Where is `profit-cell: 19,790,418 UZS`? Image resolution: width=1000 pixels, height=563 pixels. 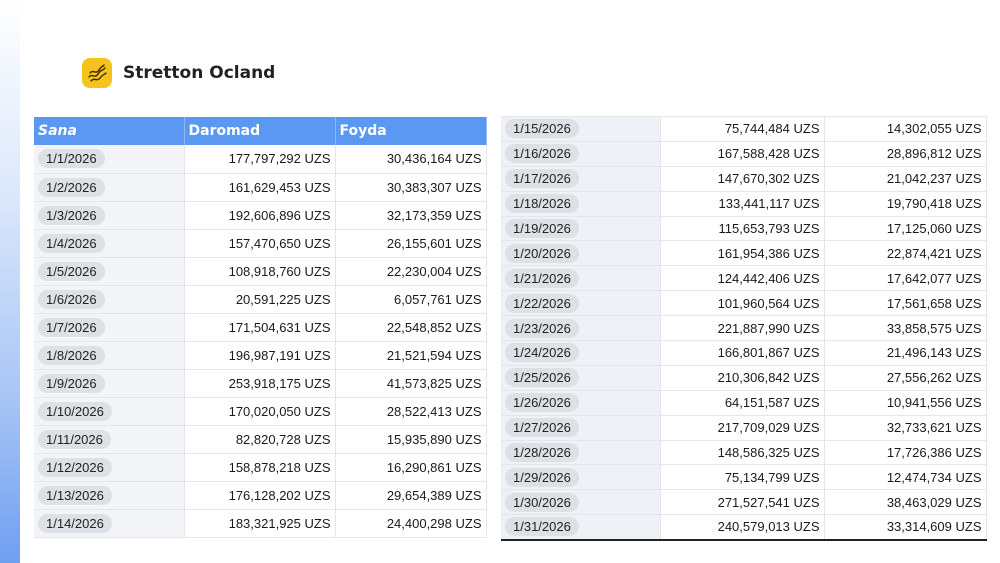
profit-cell: 19,790,418 UZS is located at coordinates (905, 204).